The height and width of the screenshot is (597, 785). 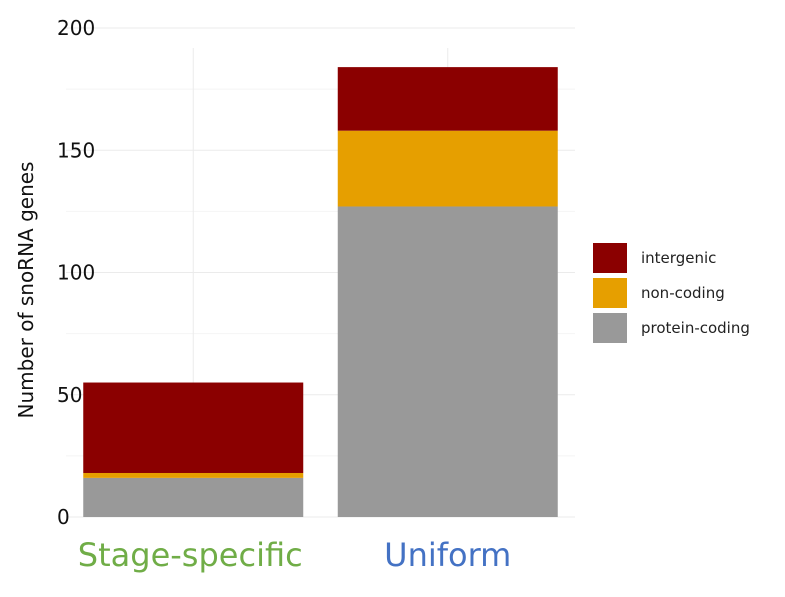 What do you see at coordinates (69, 395) in the screenshot?
I see `y-tick-label: 50` at bounding box center [69, 395].